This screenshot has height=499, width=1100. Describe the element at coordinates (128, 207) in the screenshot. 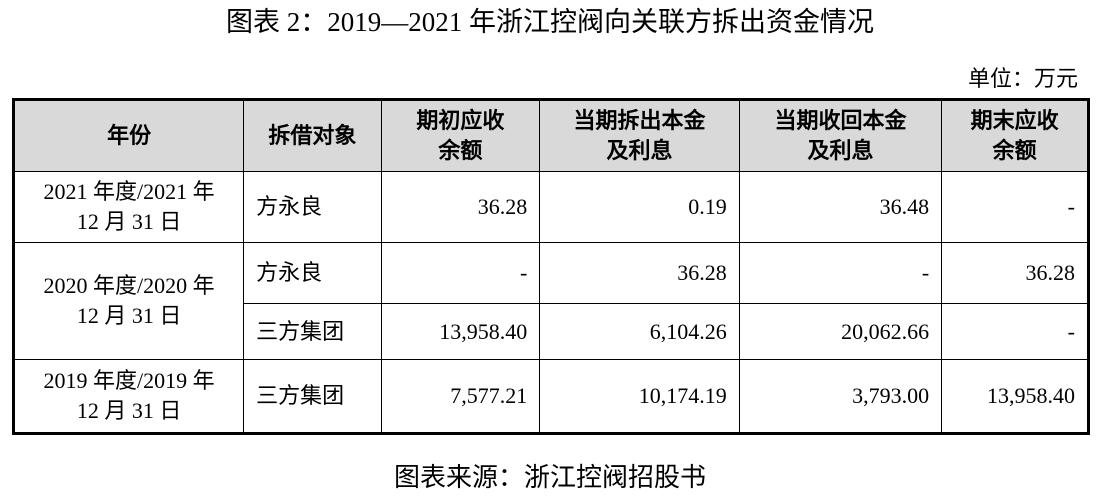

I see `year-cell: 2021 年度/2021 年 12 月 31 日` at that location.